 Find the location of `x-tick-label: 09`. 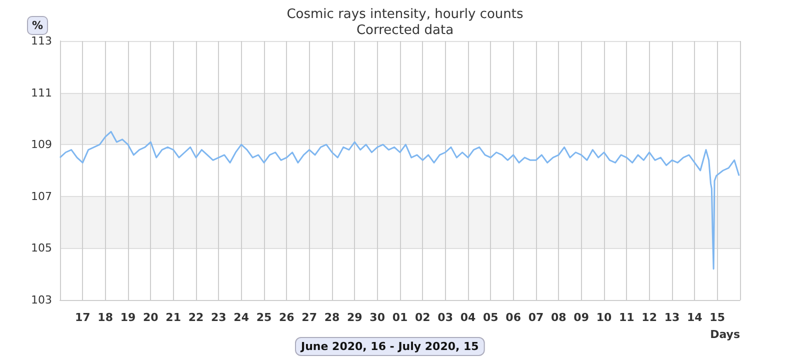

x-tick-label: 09 is located at coordinates (581, 317).